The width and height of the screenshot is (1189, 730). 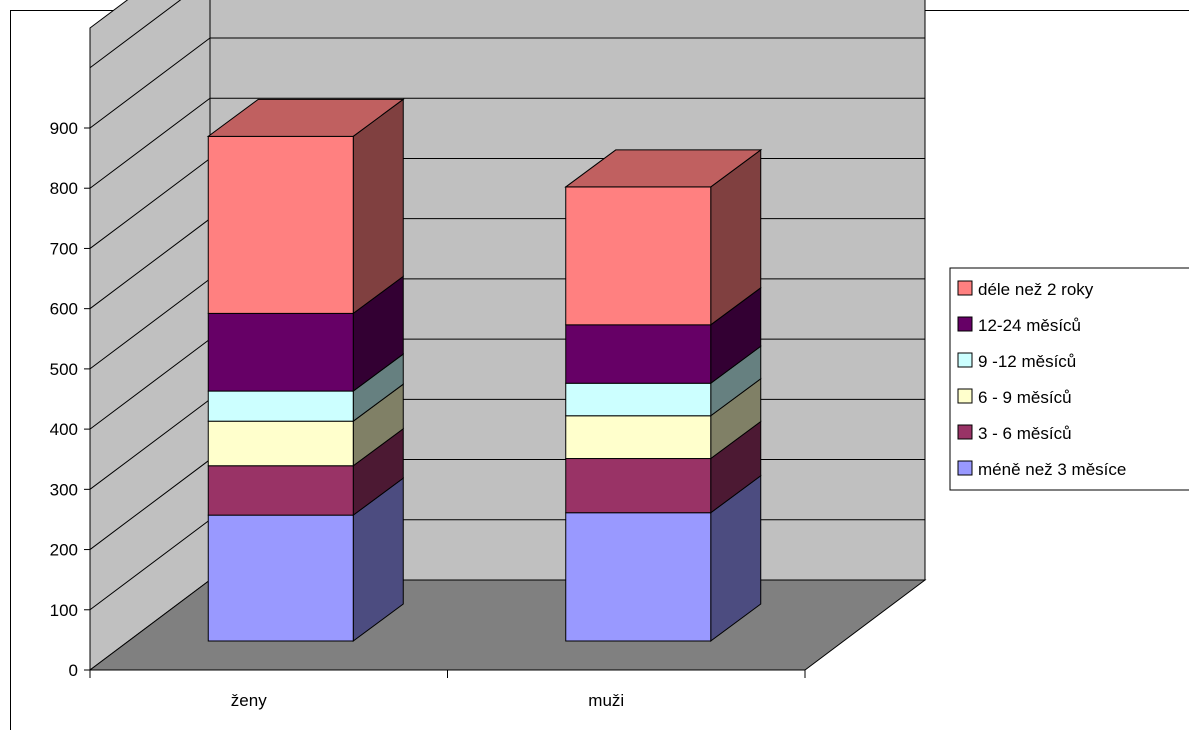 What do you see at coordinates (1025, 433) in the screenshot?
I see `legend-label: 3 - 6 měsíců` at bounding box center [1025, 433].